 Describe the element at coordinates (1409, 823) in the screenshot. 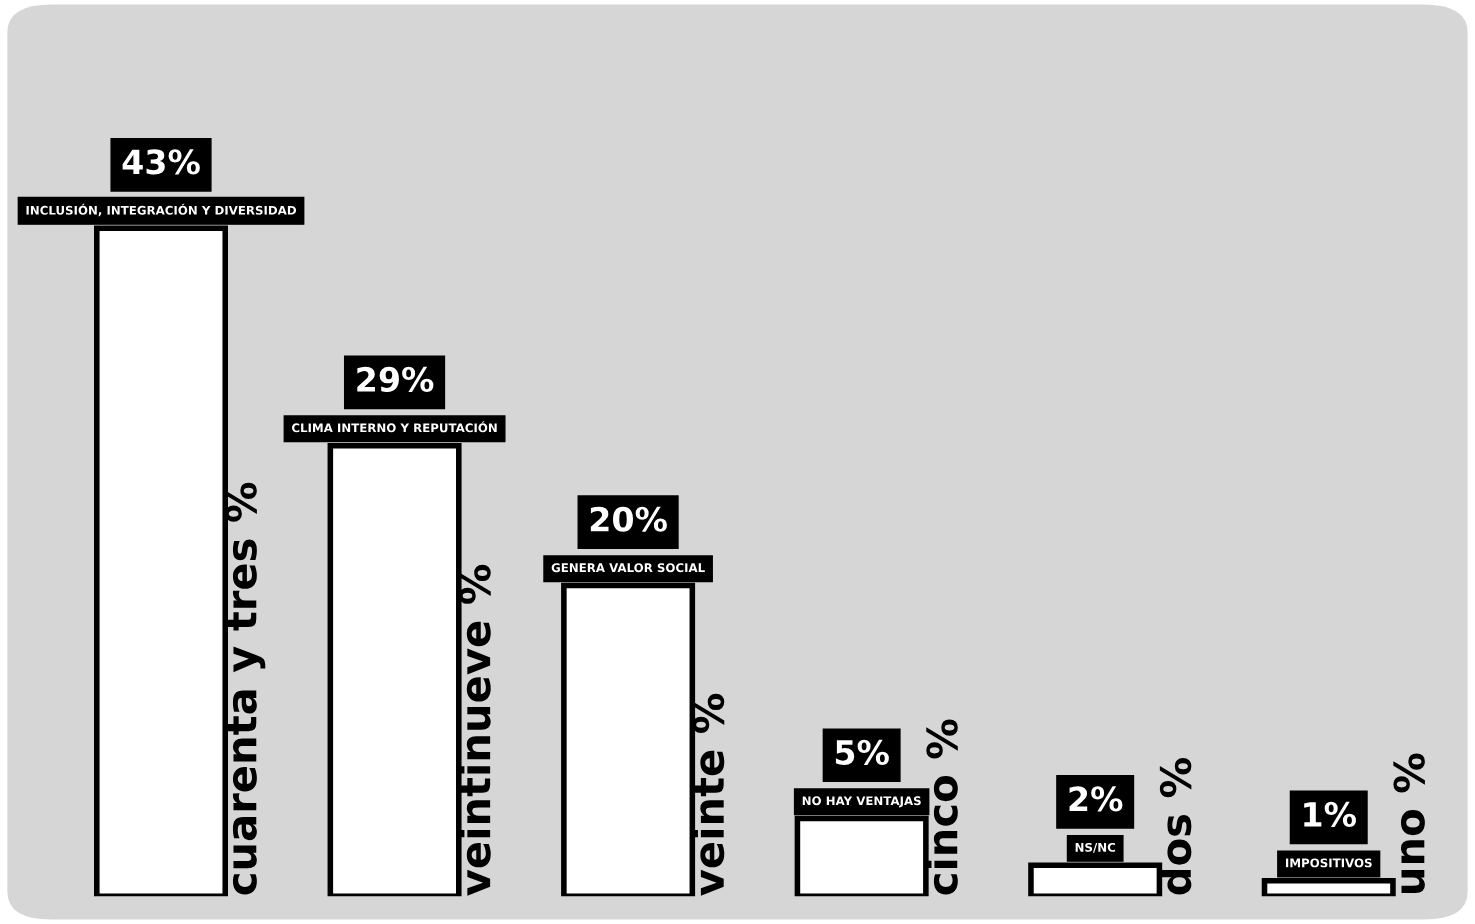

I see `annotation: uno %` at that location.